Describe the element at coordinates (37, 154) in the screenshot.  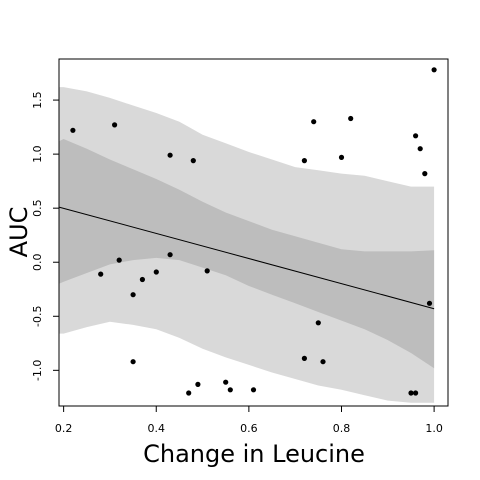
I see `y-tick-label: 1.0` at that location.